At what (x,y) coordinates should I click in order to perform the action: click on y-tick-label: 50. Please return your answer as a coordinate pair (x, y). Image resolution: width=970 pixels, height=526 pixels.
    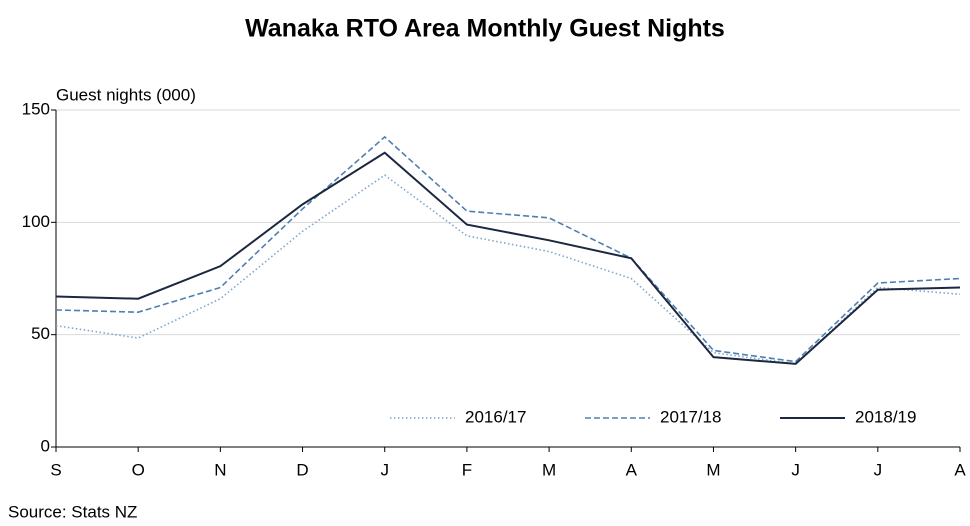
    Looking at the image, I should click on (40, 333).